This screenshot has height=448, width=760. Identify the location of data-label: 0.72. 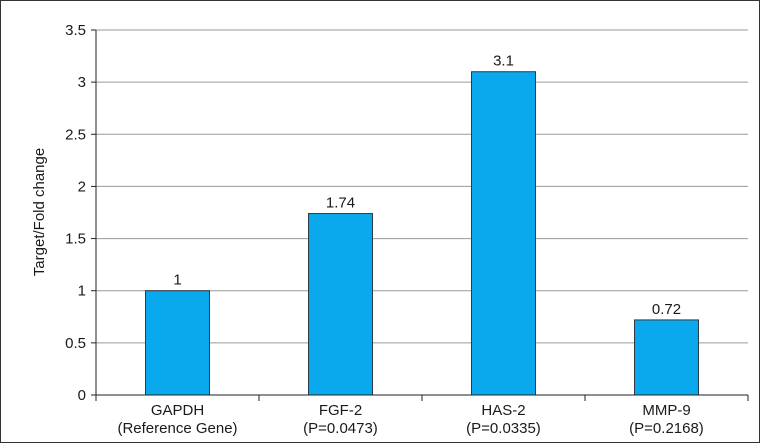
(666, 309).